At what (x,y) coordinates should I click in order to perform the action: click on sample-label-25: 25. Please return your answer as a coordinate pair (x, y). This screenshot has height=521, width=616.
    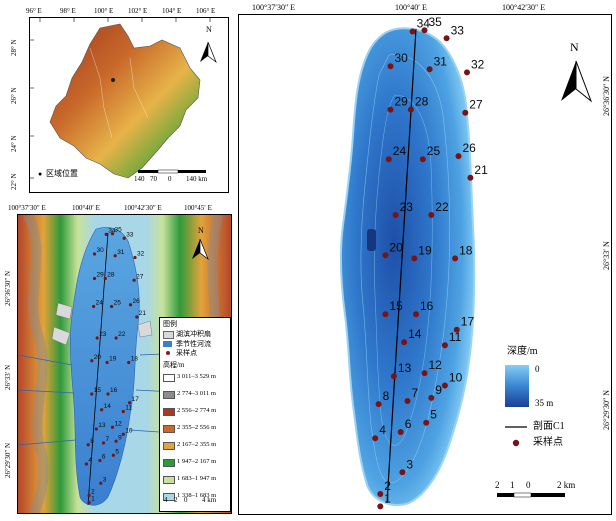
    Looking at the image, I should click on (434, 151).